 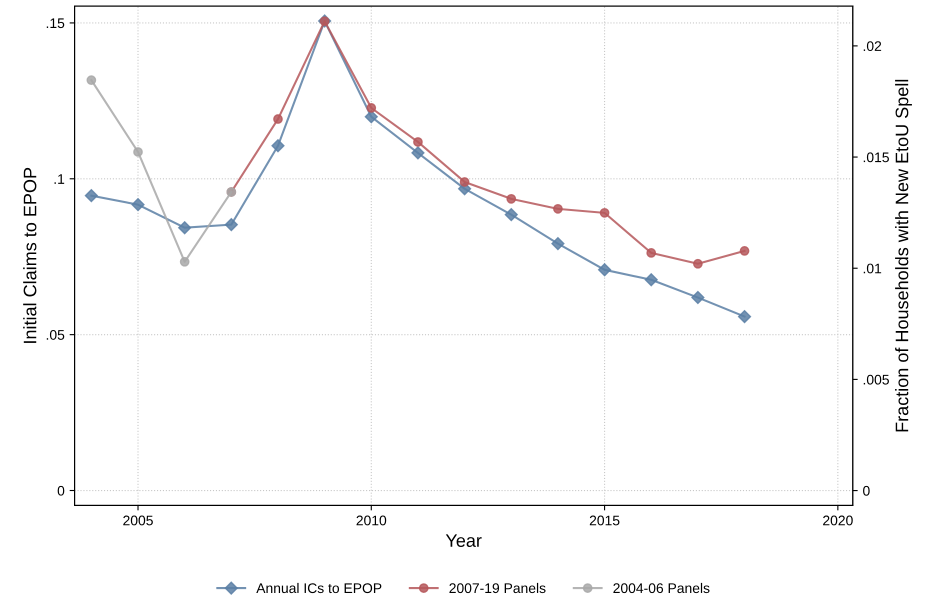 I want to click on legend-label: Annual ICs to EPOP, so click(x=319, y=588).